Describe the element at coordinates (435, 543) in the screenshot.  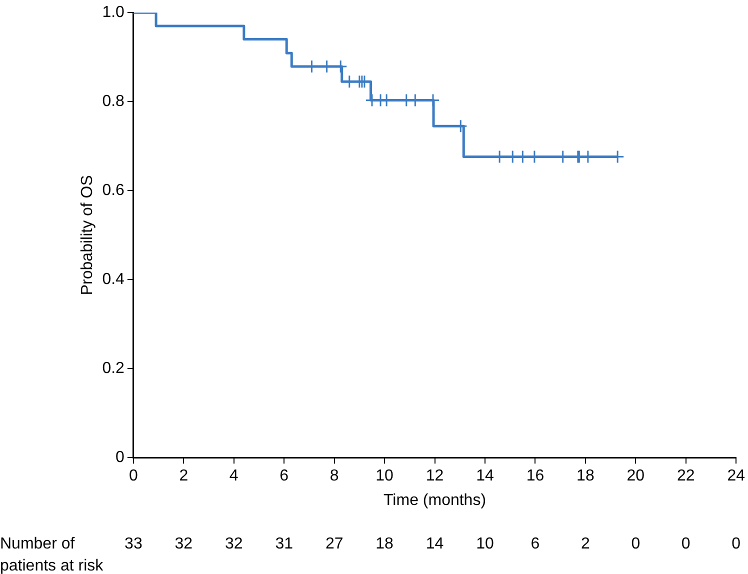
I see `text: 14` at that location.